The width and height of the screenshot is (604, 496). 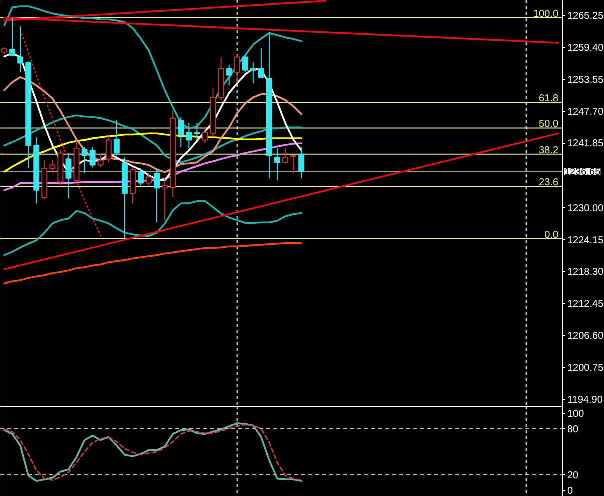 What do you see at coordinates (586, 16) in the screenshot?
I see `y-tick-label: 1265.25` at bounding box center [586, 16].